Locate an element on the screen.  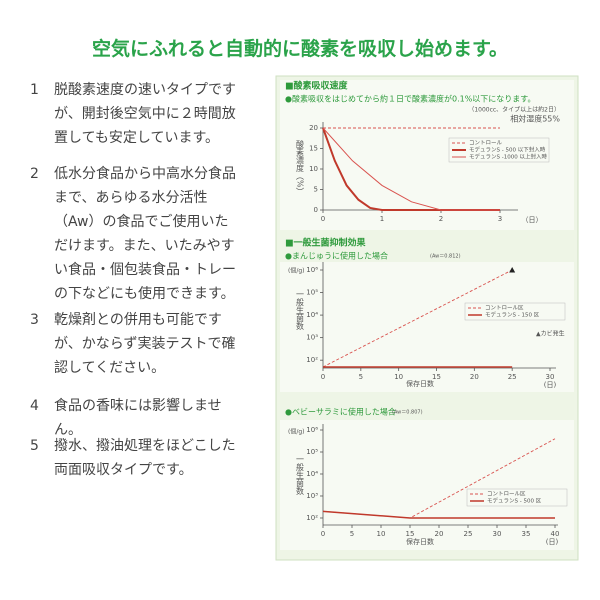
legend-label: コントロール is located at coordinates (486, 143).